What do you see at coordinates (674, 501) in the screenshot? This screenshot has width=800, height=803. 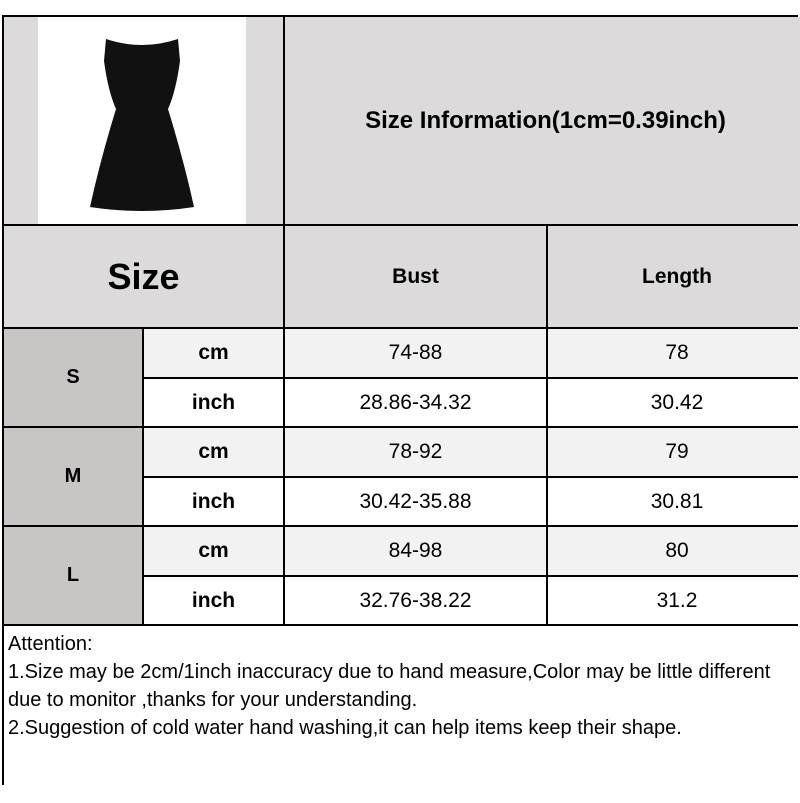 I see `length-value: 30.81` at bounding box center [674, 501].